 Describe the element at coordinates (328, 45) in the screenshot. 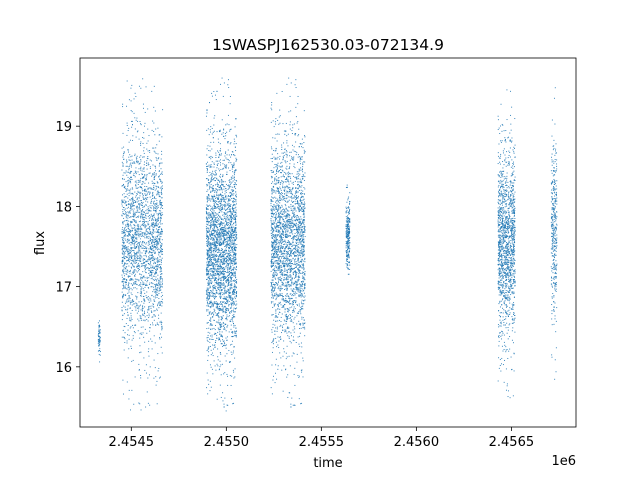

I see `chart-title: 1SWASPJ162530.03-072134.9` at that location.